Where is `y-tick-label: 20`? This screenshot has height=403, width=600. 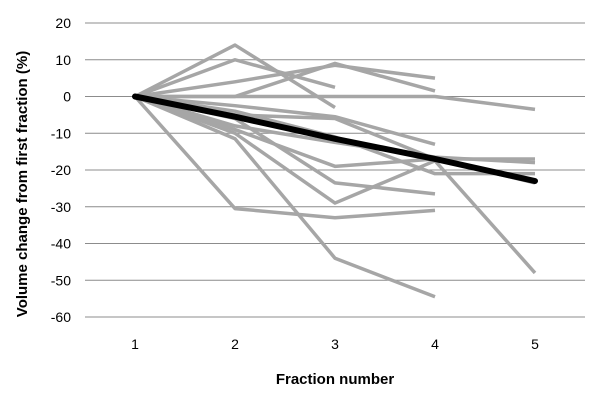
y-tick-label: 20 is located at coordinates (63, 23).